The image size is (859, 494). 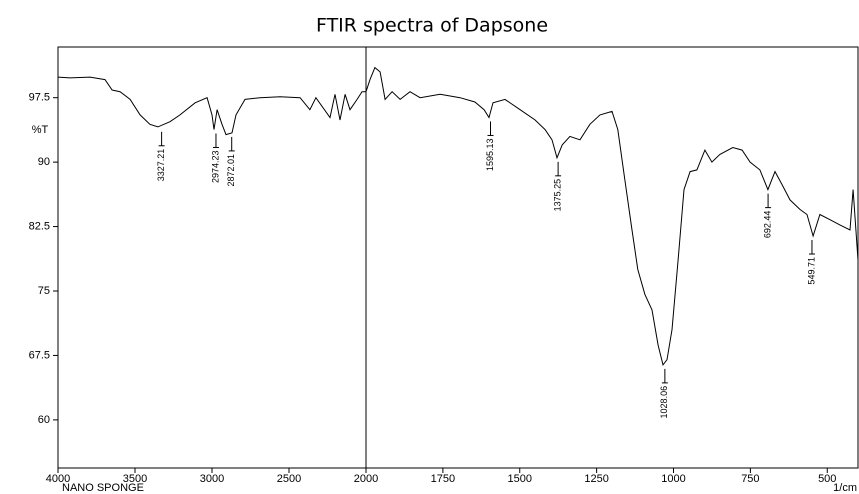 I want to click on x-tick-label: 1250, so click(x=596, y=479).